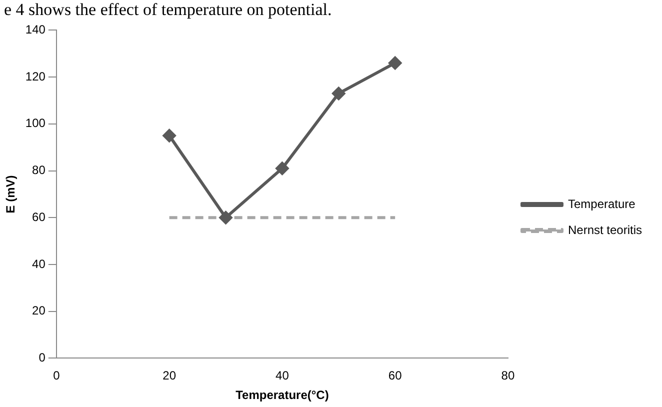  What do you see at coordinates (602, 203) in the screenshot?
I see `legend-label: Temperature` at bounding box center [602, 203].